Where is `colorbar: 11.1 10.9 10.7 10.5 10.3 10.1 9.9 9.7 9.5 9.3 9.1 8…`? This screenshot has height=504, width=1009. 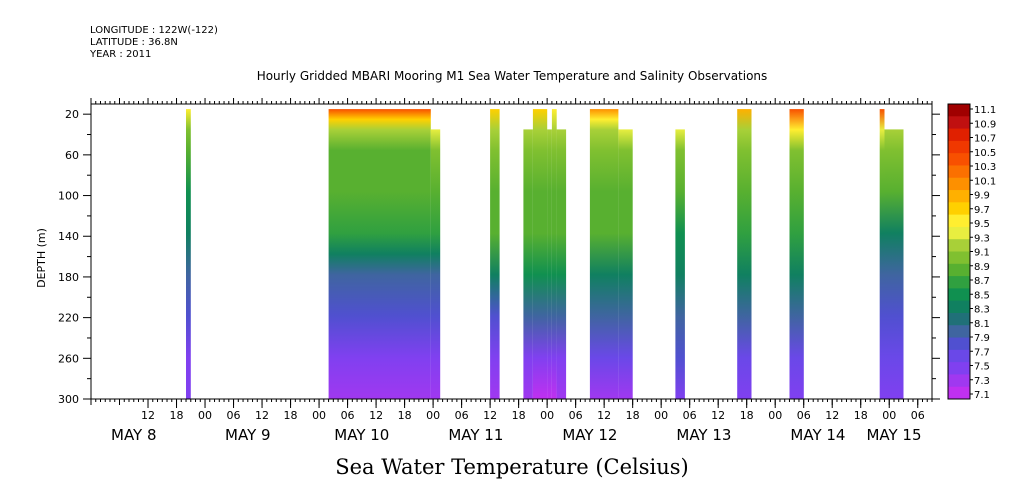
colorbar: 11.1 10.9 10.7 10.5 10.3 10.1 9.9 9.7 9.5 9.3 9.1 8… is located at coordinates (971, 252).